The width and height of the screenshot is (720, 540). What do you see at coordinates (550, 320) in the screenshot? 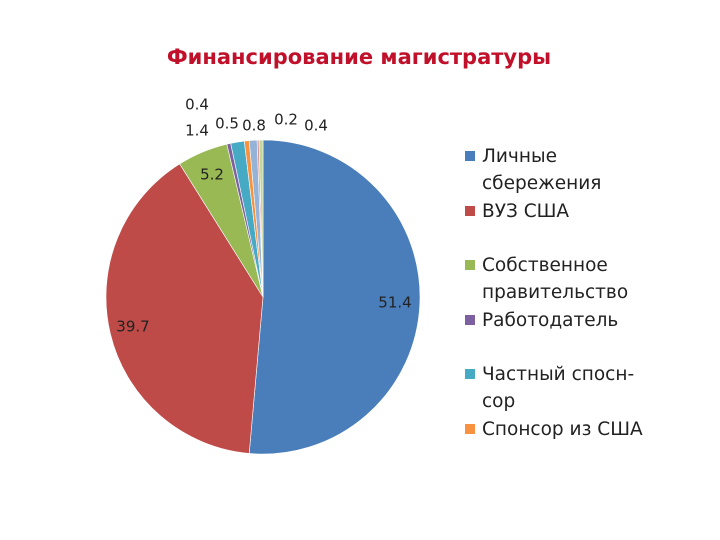
I see `legend-label: Работодатель` at bounding box center [550, 320].